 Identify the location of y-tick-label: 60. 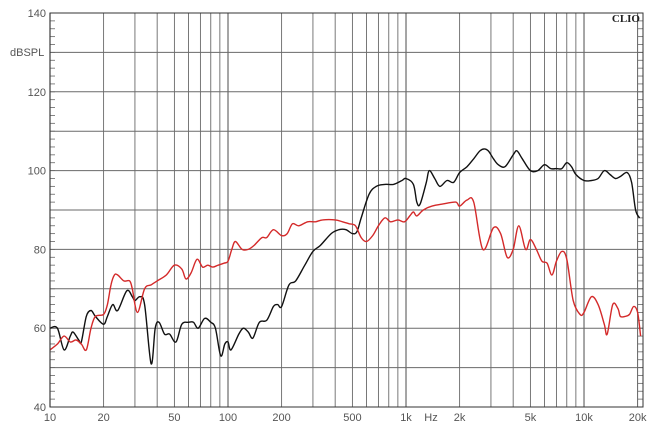
(40, 329).